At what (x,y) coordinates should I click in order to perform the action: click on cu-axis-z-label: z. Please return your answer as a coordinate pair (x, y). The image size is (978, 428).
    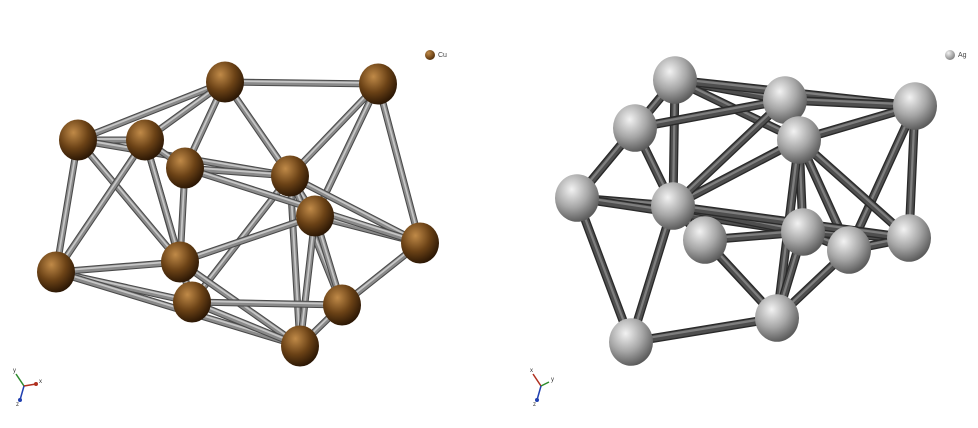
    Looking at the image, I should click on (17, 405).